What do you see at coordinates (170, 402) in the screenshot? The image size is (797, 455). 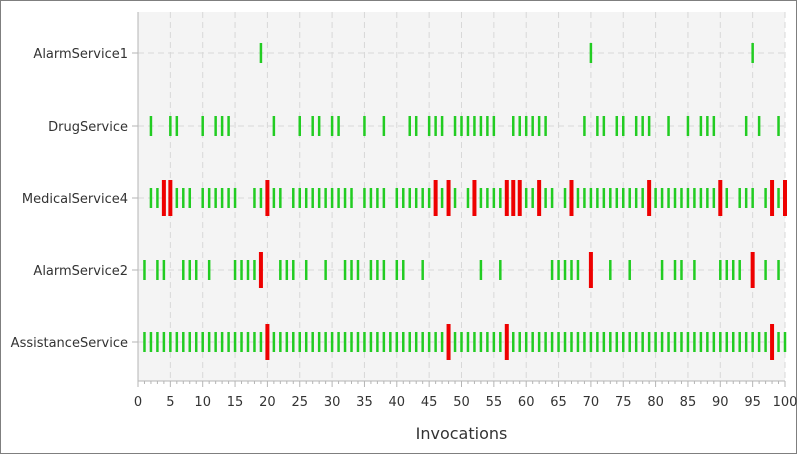 I see `x-tick-label: 5` at bounding box center [170, 402].